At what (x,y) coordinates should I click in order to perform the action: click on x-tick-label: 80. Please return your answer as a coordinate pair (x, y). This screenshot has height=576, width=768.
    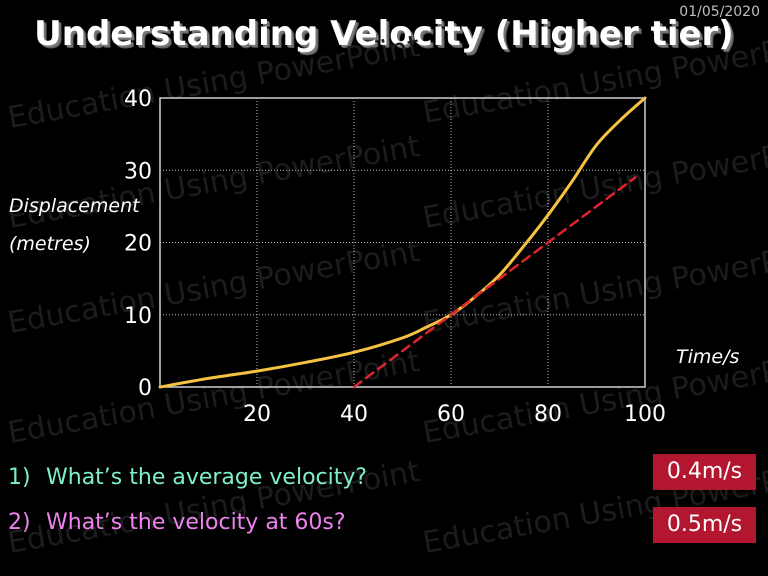
    Looking at the image, I should click on (548, 414).